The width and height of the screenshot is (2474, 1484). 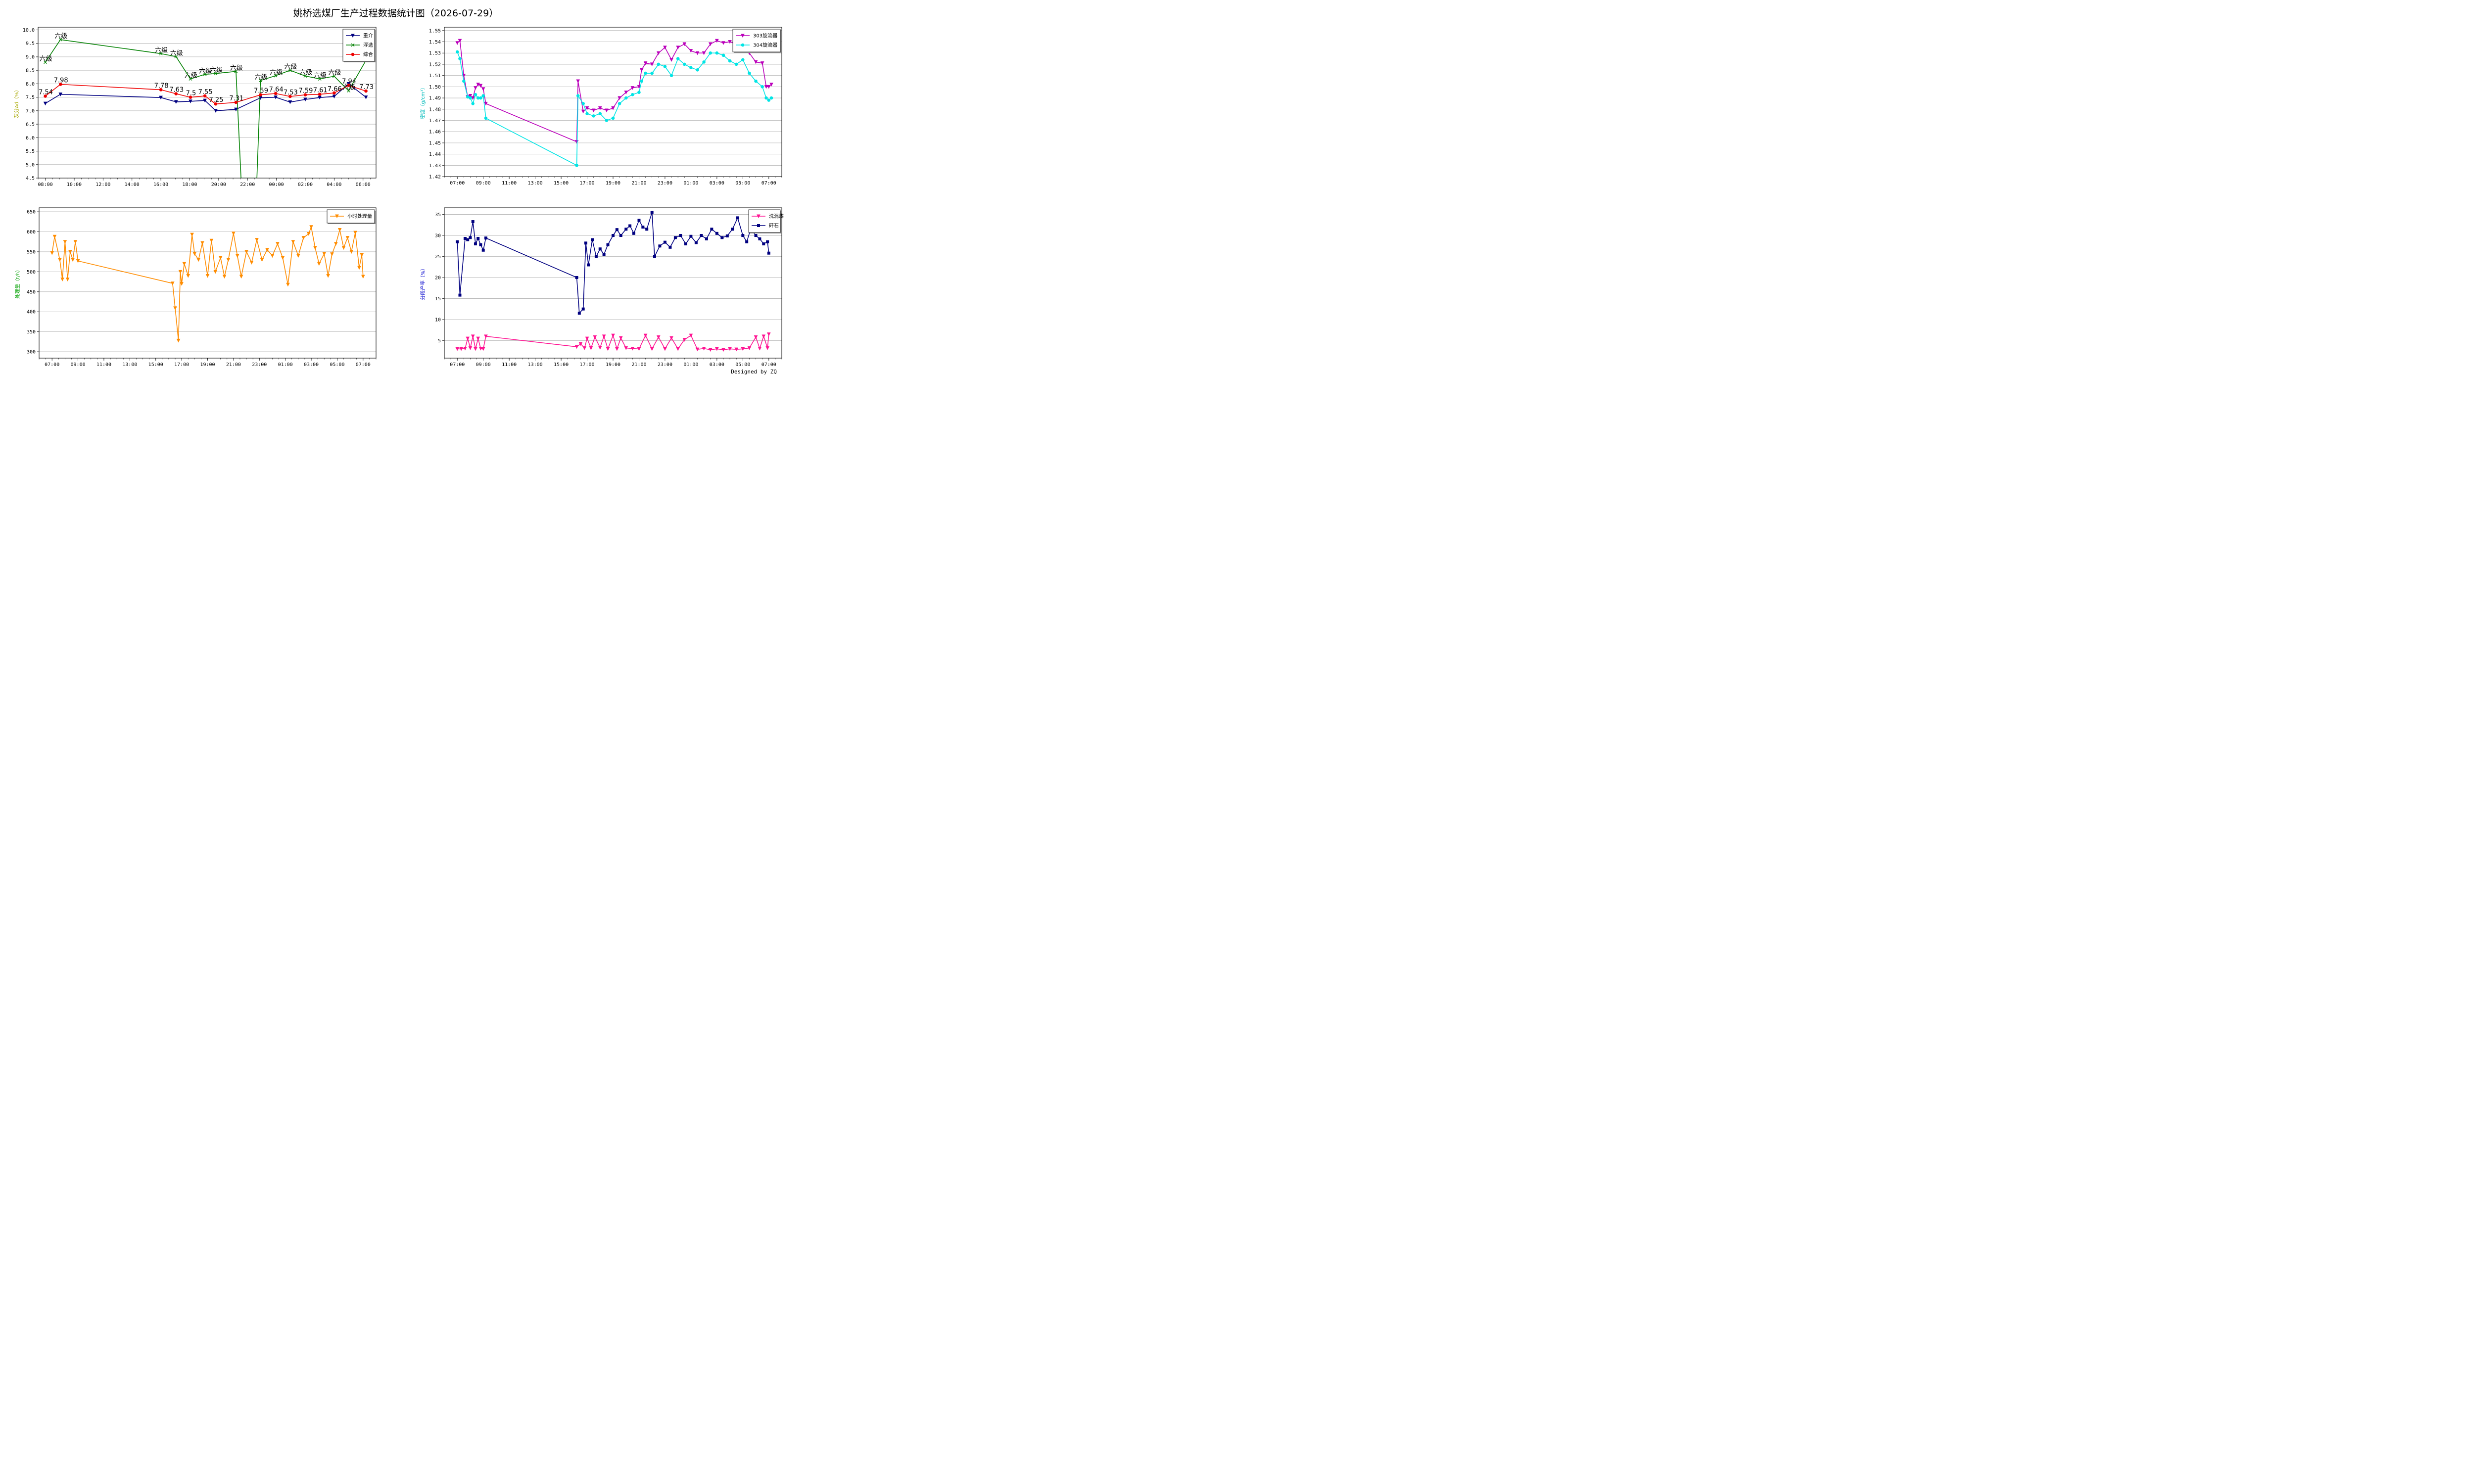 I want to click on y-tick-label: 650, so click(x=32, y=212).